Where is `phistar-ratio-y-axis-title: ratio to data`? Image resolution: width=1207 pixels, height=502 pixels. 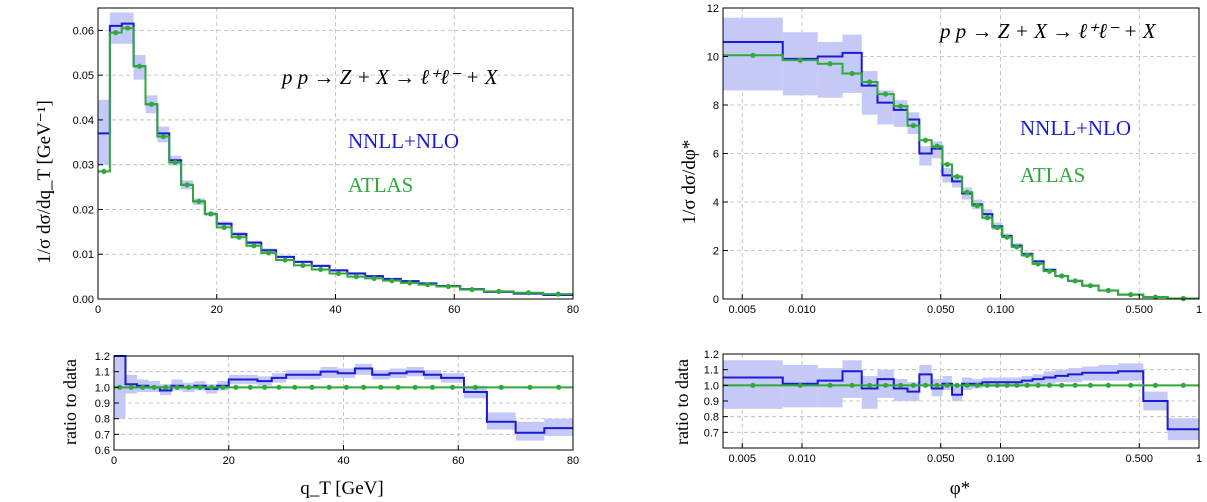
phistar-ratio-y-axis-title: ratio to data is located at coordinates (682, 402).